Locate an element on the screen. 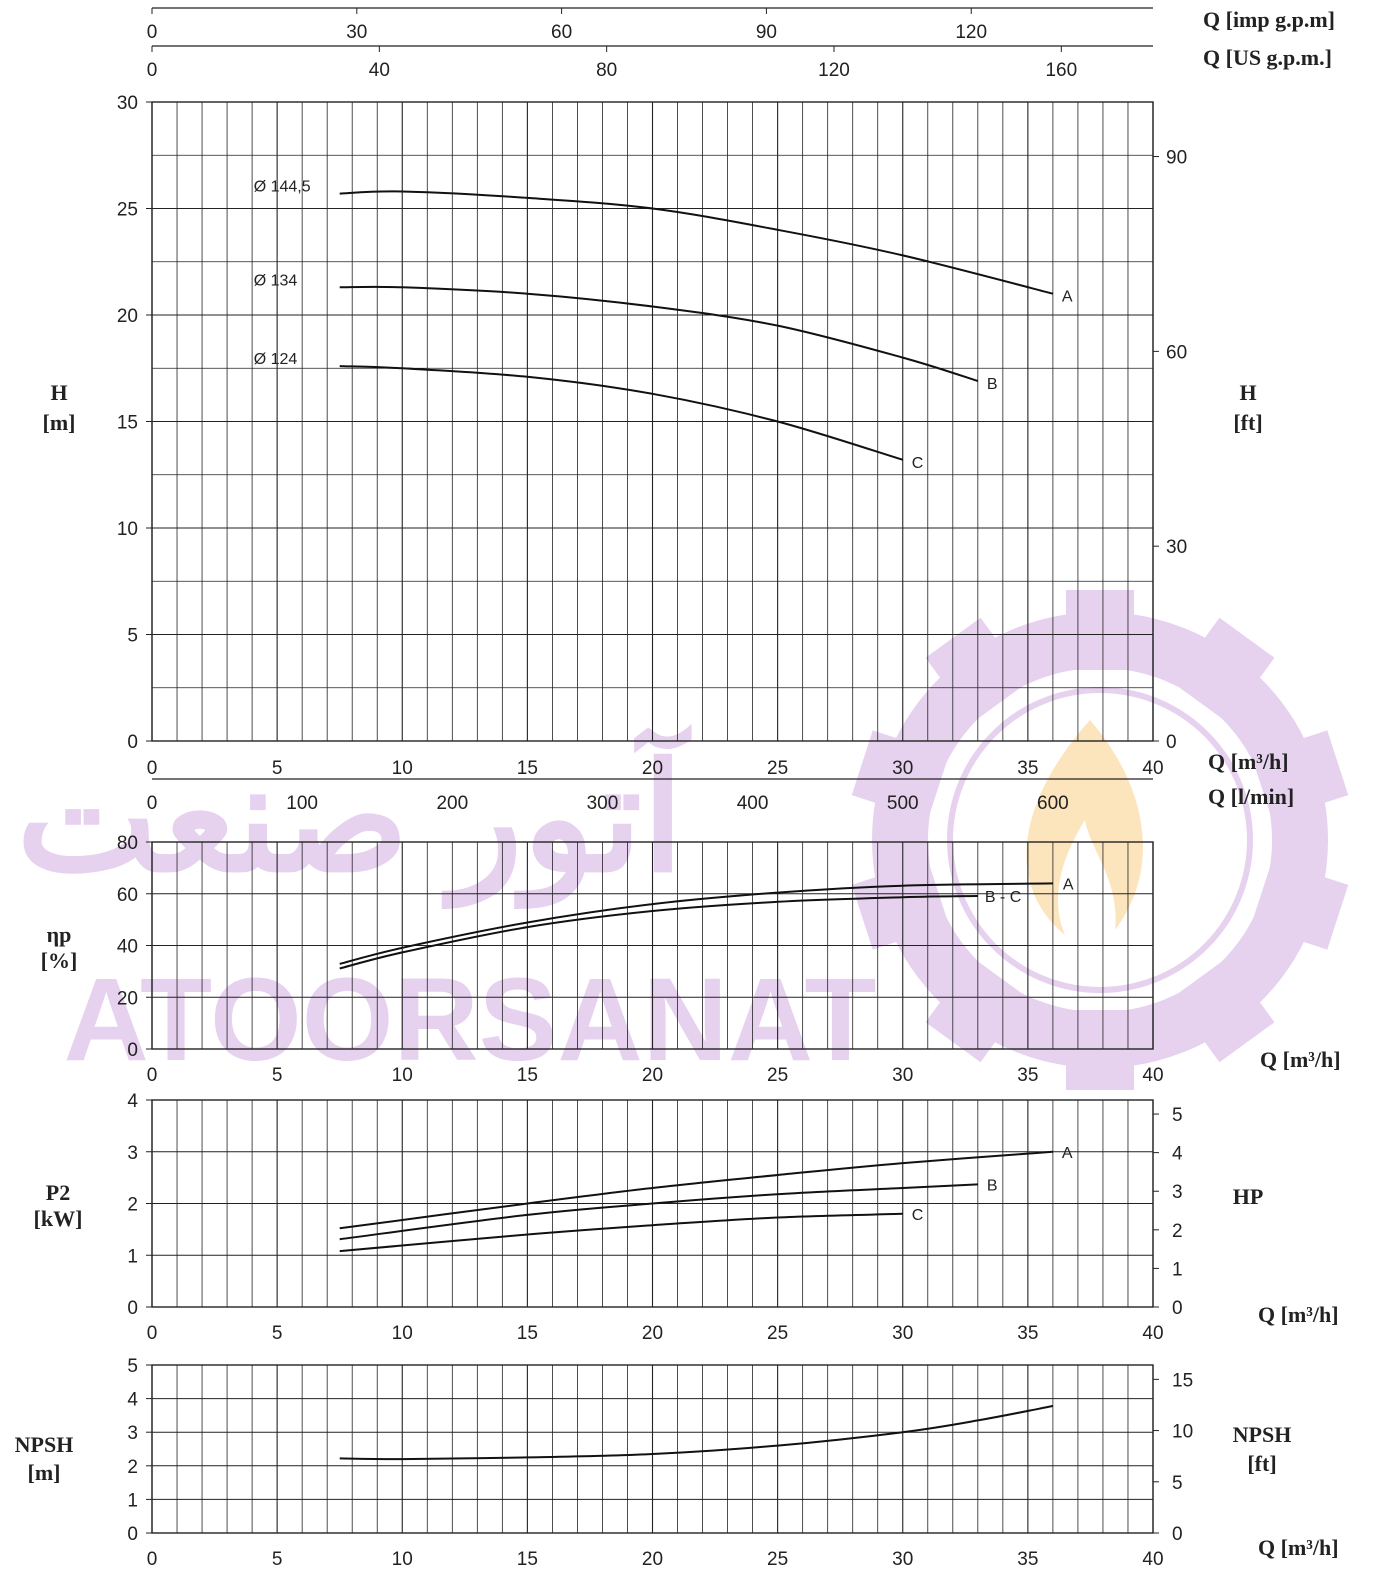 The width and height of the screenshot is (1390, 1593). y-tick-label: 30 is located at coordinates (127, 103).